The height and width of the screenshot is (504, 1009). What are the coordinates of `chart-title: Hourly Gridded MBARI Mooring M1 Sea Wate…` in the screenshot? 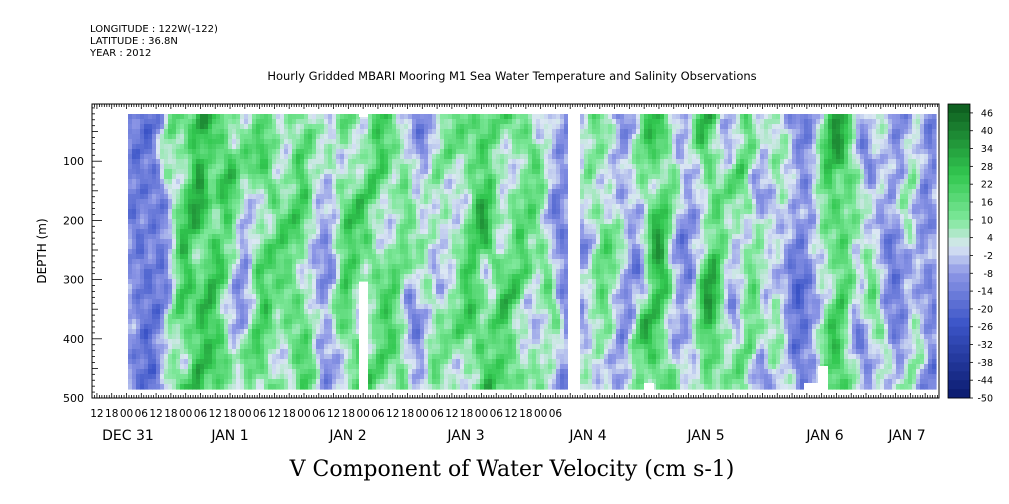 It's located at (511, 76).